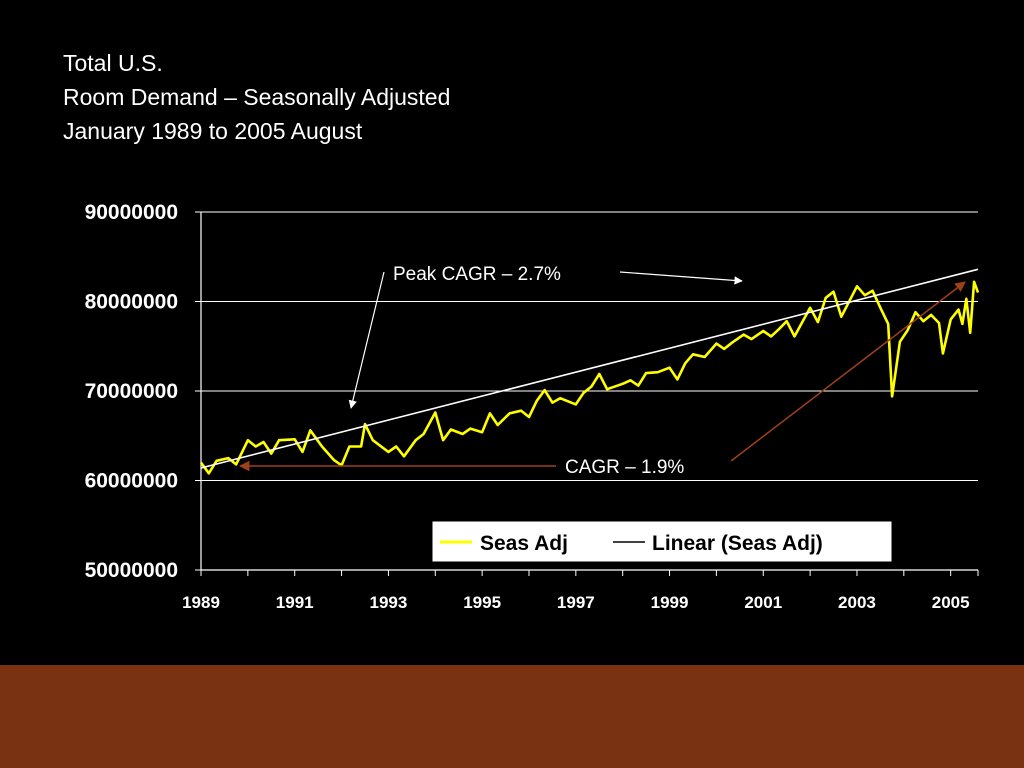 The height and width of the screenshot is (768, 1024). I want to click on y-tick-label-2: 70000000, so click(131, 391).